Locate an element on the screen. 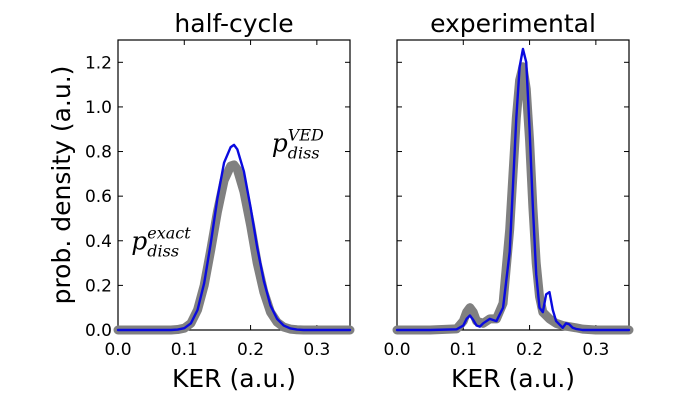 The image size is (700, 400). annotation-superscript: VED is located at coordinates (306, 135).